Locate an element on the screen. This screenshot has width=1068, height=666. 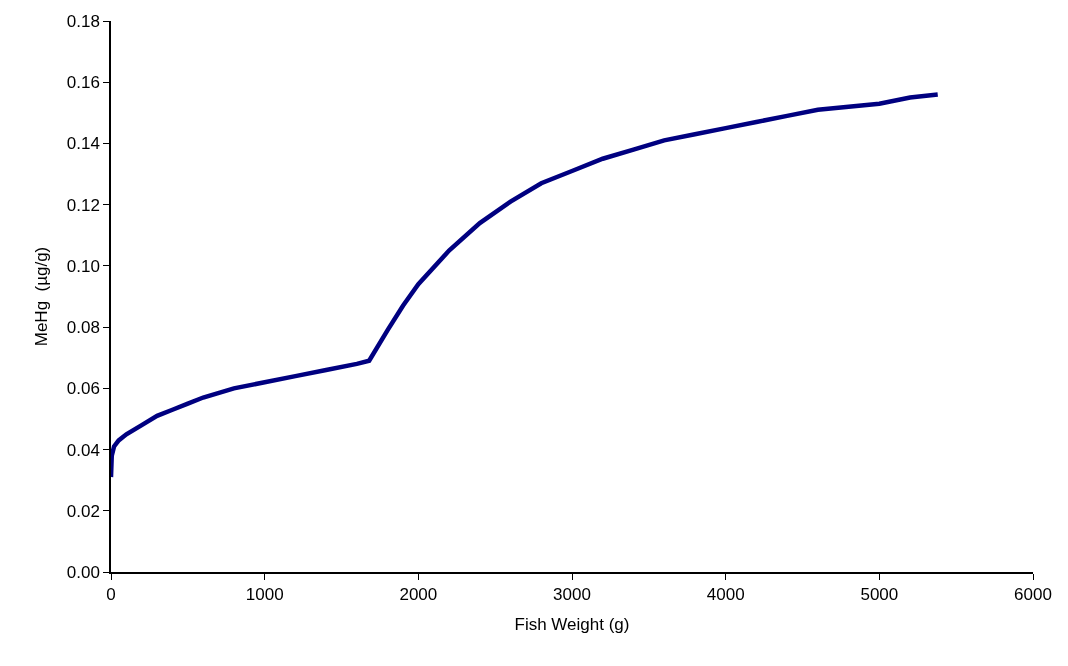
x-tick-label: 5000 is located at coordinates (879, 595).